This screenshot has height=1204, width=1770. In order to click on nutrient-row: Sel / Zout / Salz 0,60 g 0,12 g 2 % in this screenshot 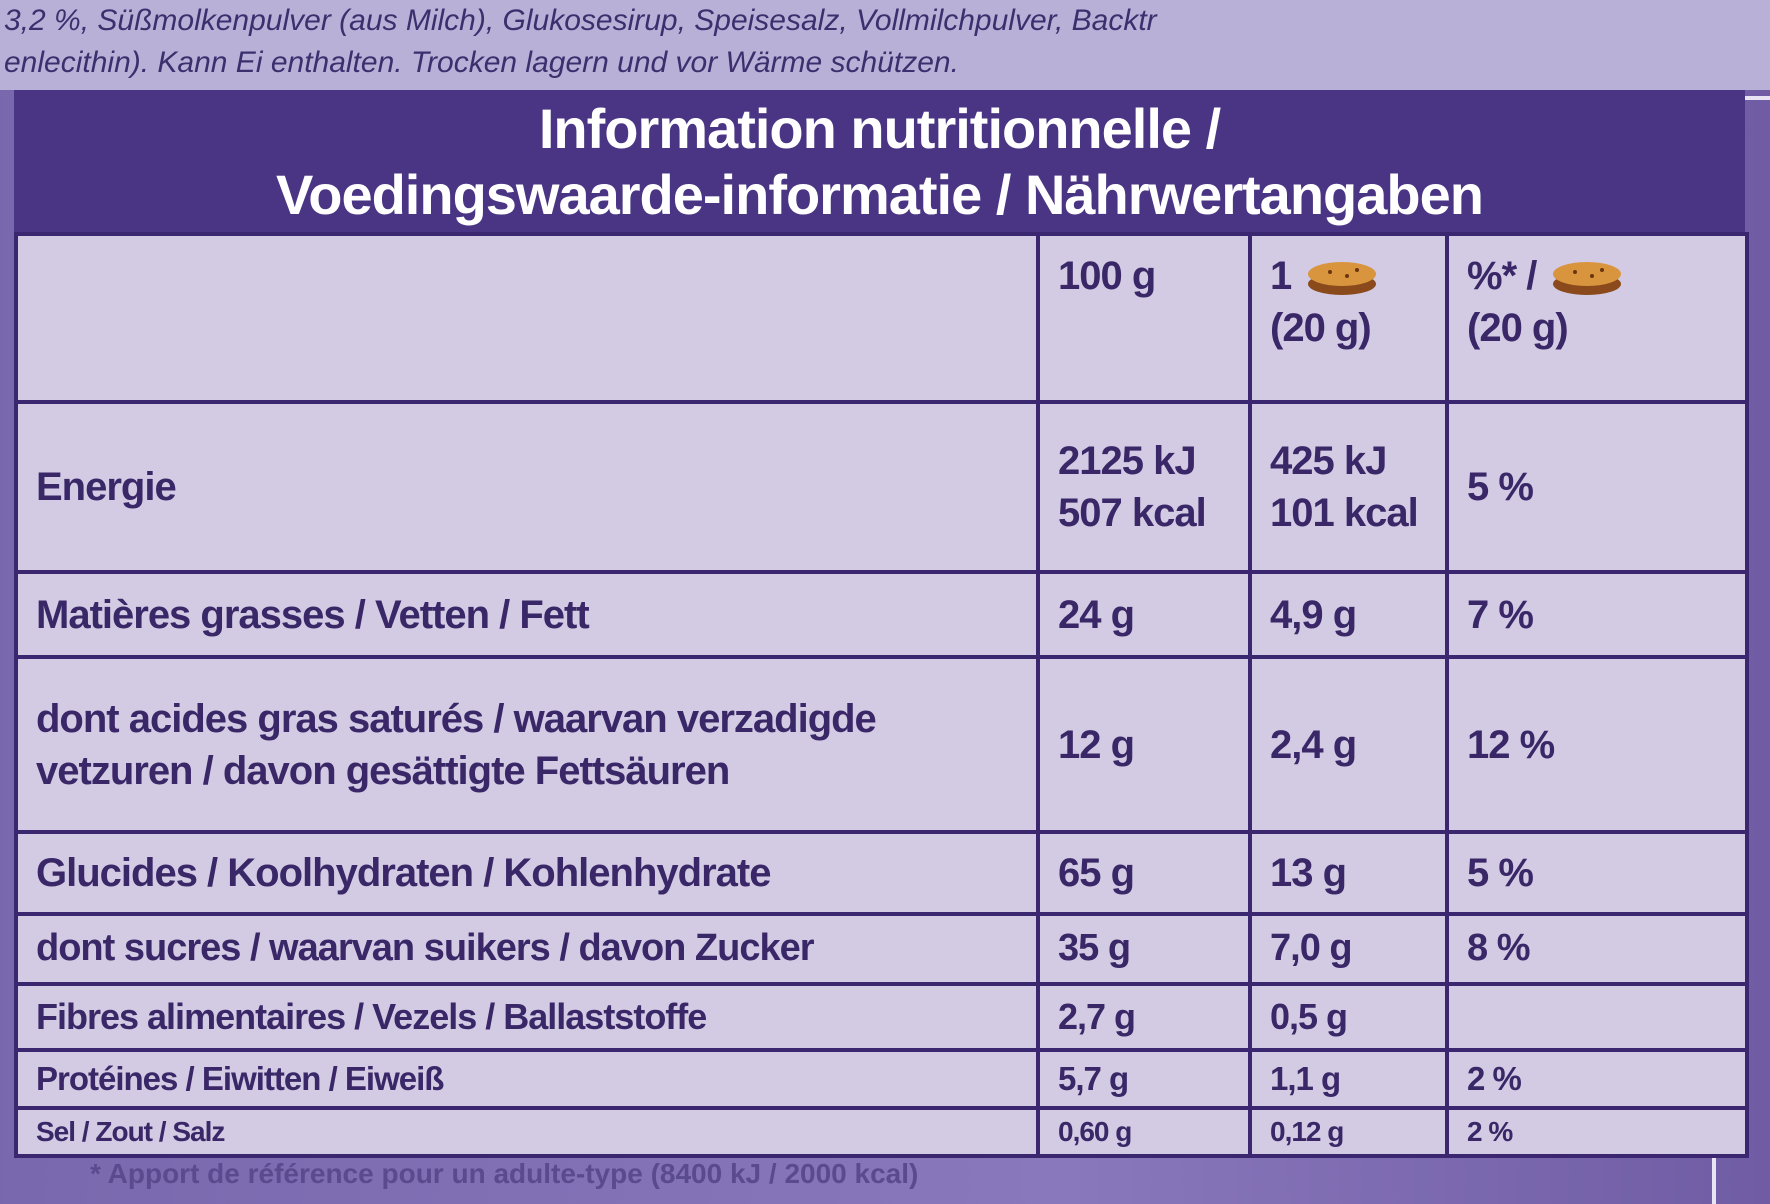, I will do `click(881, 1132)`.